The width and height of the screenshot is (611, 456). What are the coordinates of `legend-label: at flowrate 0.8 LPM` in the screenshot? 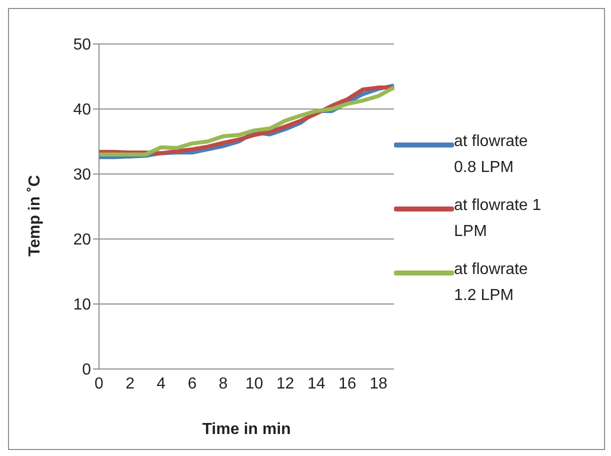 It's located at (491, 155).